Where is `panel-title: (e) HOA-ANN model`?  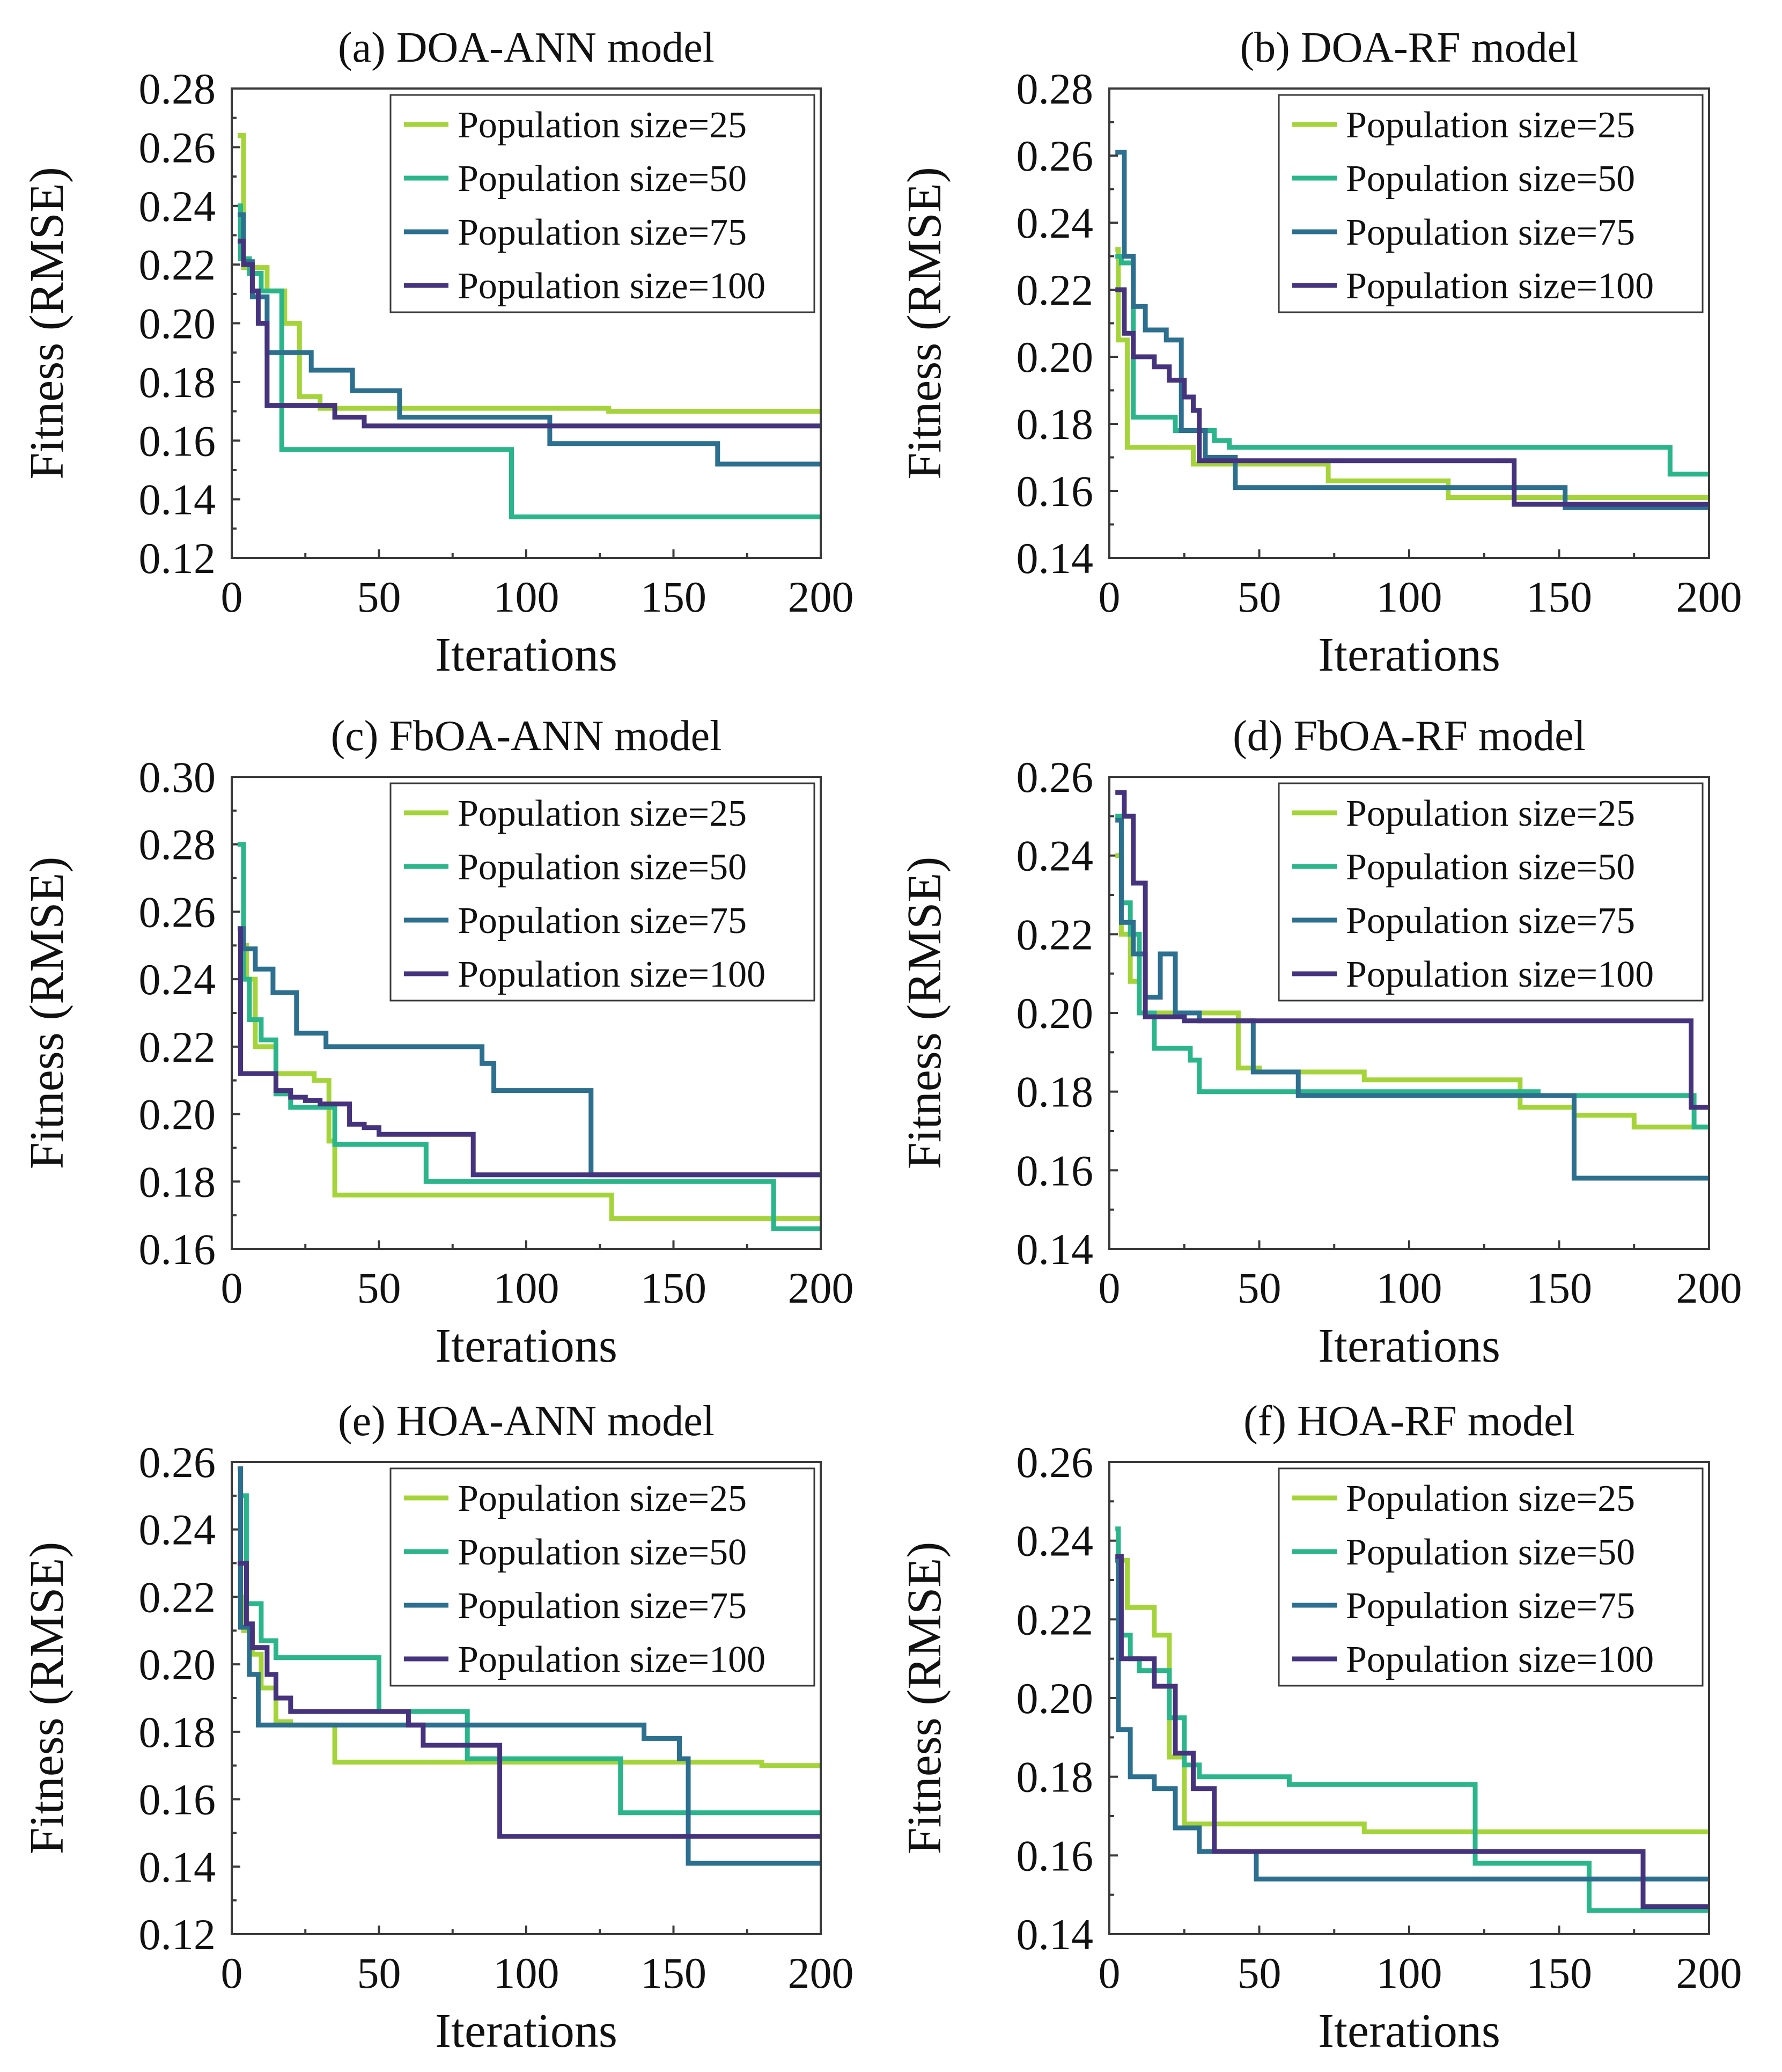 panel-title: (e) HOA-ANN model is located at coordinates (526, 1421).